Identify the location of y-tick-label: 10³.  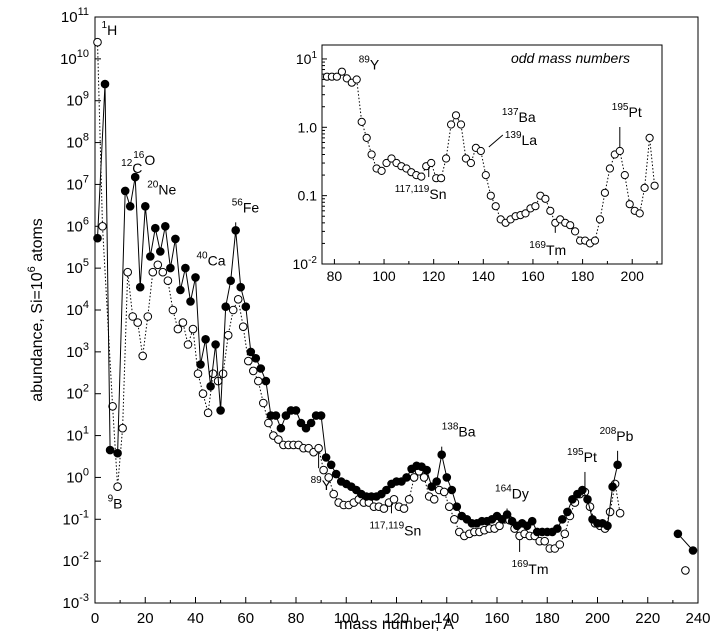
(77, 351).